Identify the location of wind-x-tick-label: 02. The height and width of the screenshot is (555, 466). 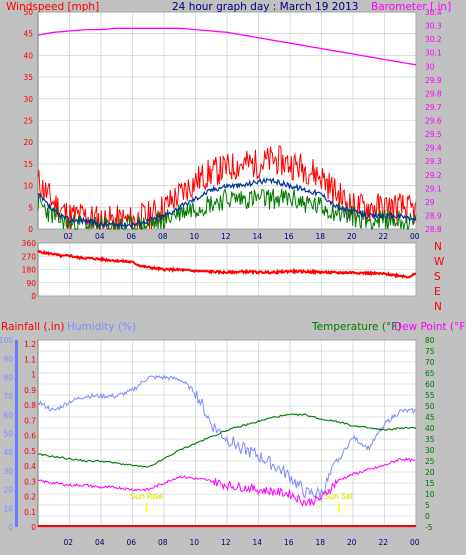
(69, 236).